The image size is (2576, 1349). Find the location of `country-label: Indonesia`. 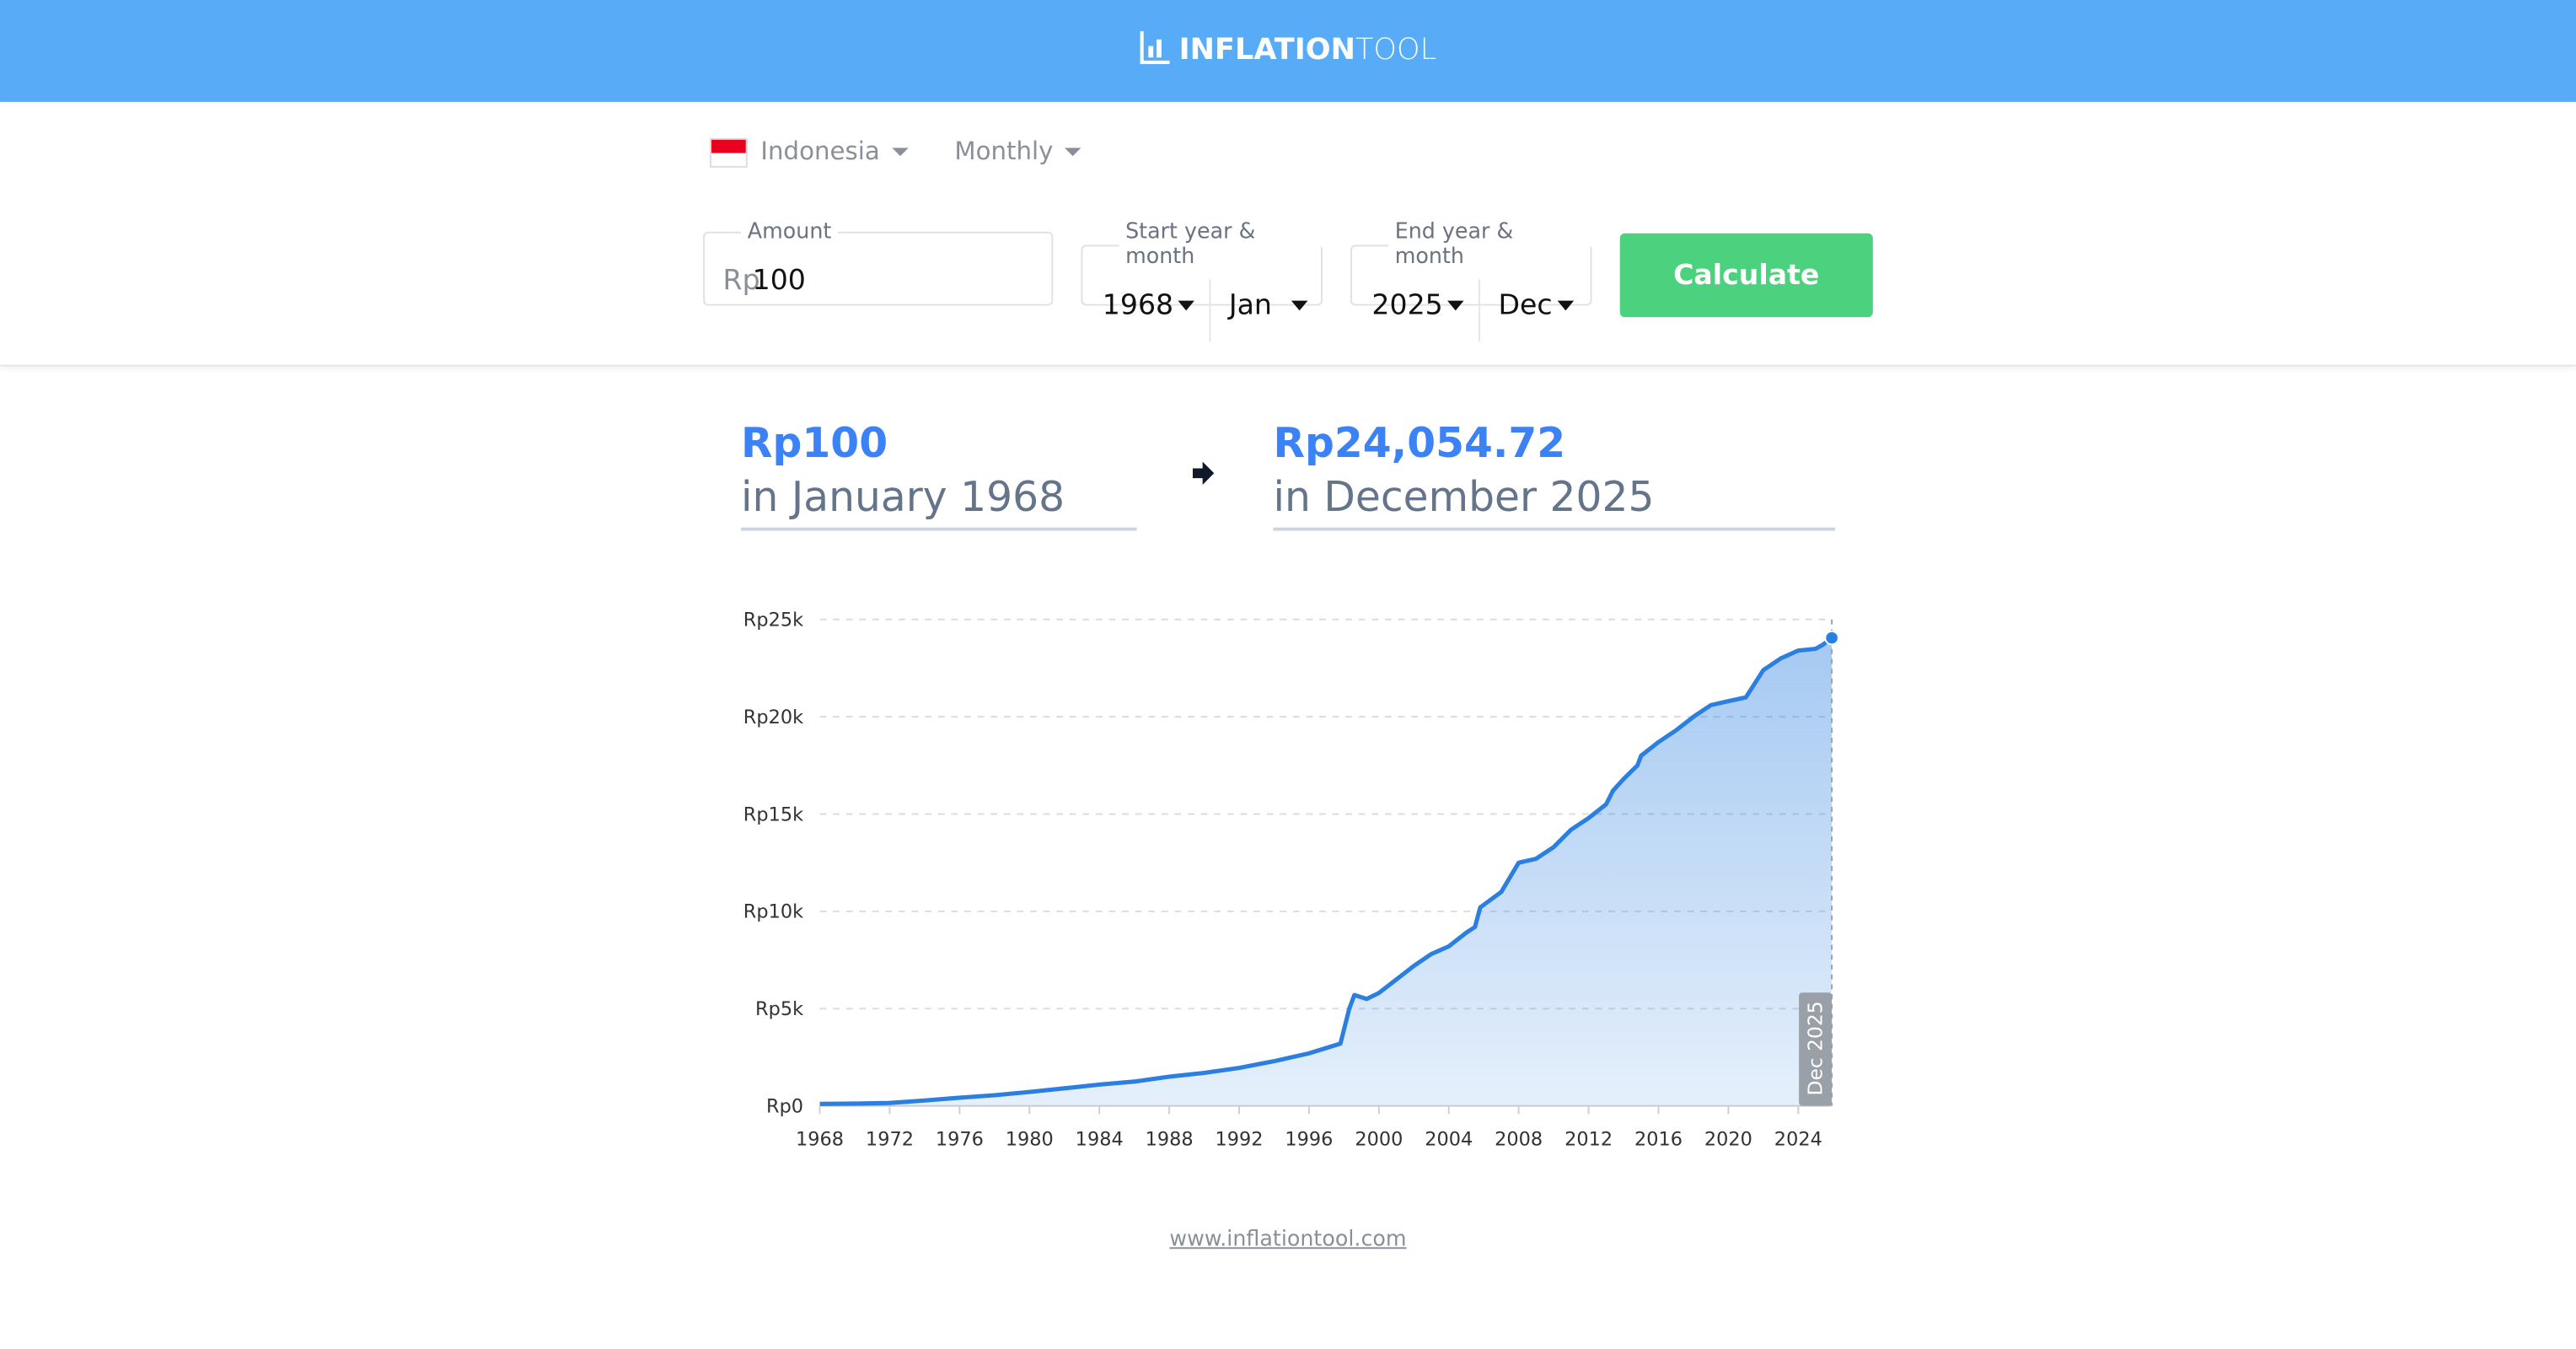

country-label: Indonesia is located at coordinates (820, 151).